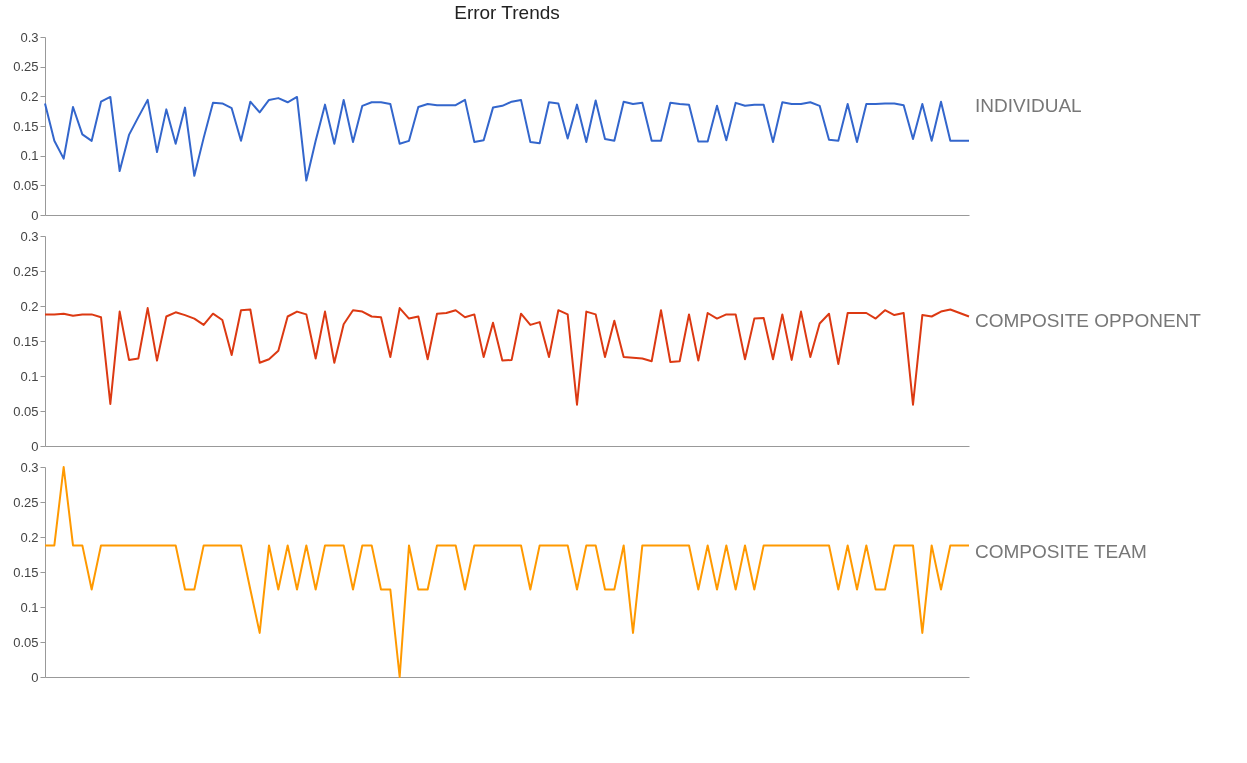 Image resolution: width=1247 pixels, height=763 pixels. Describe the element at coordinates (507, 12) in the screenshot. I see `chart-title: Error Trends` at that location.